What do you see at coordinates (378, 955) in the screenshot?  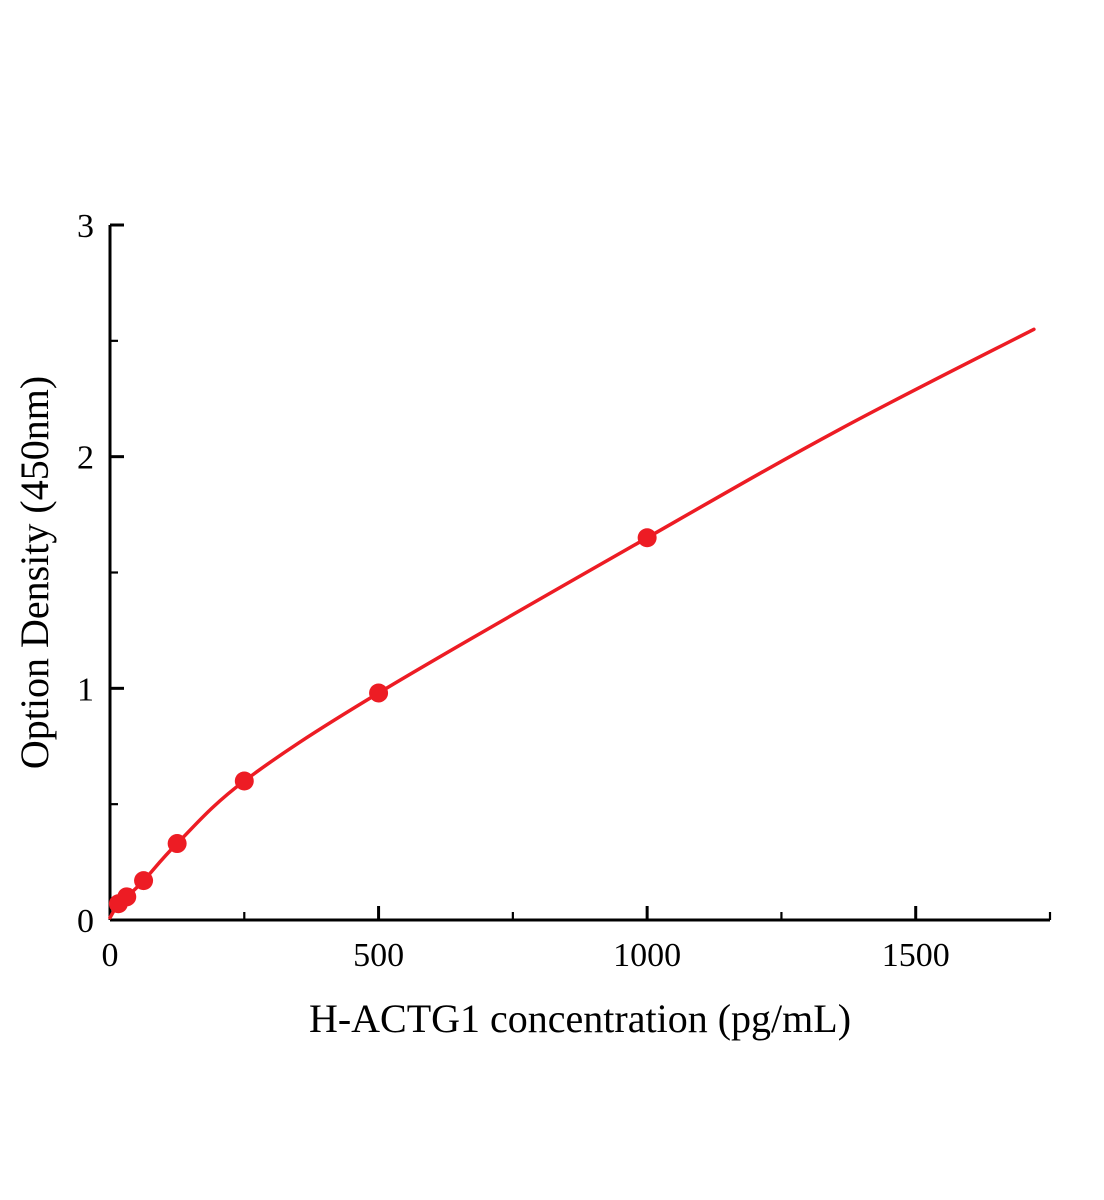 I see `x-tick-label: 500` at bounding box center [378, 955].